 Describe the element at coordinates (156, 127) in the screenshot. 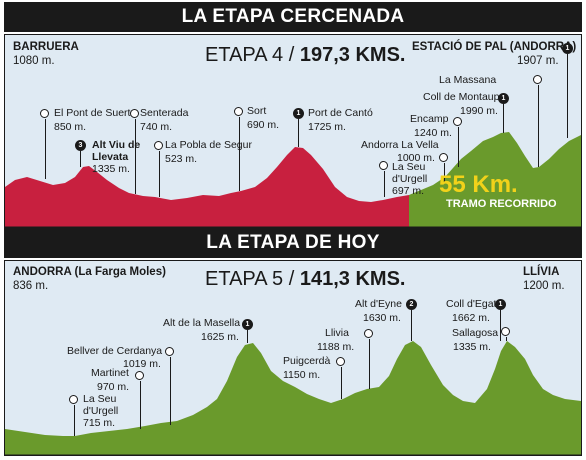

I see `waypoint-alt: 740 m.` at that location.